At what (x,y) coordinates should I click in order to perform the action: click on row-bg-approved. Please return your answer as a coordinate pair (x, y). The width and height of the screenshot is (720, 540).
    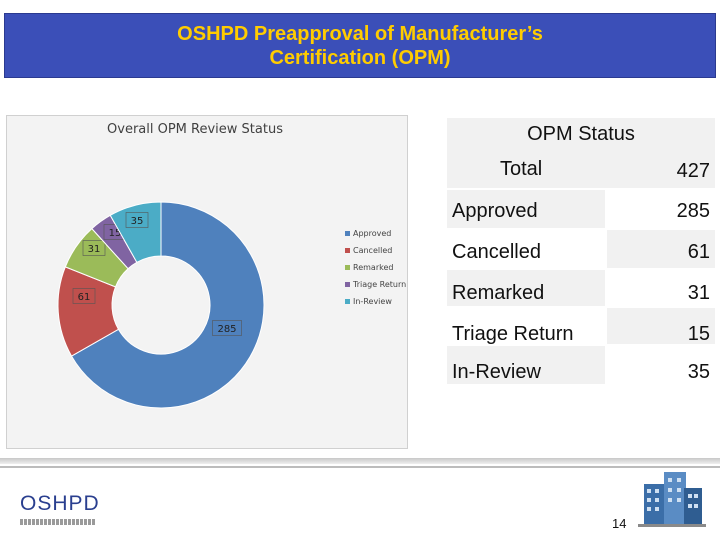
    Looking at the image, I should click on (526, 209).